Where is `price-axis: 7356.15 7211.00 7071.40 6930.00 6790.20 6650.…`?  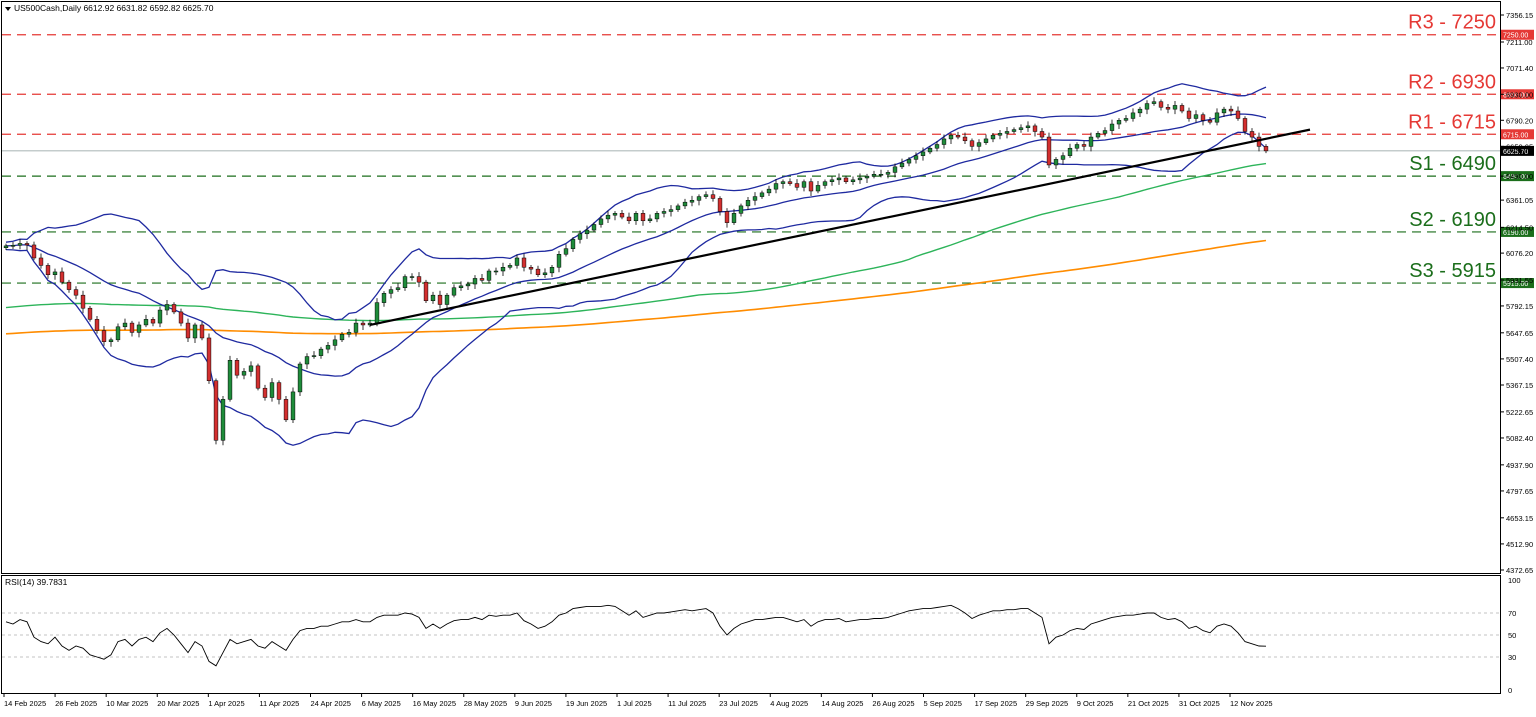 price-axis: 7356.15 7211.00 7071.40 6930.00 6790.20 6650.… is located at coordinates (1516, 293).